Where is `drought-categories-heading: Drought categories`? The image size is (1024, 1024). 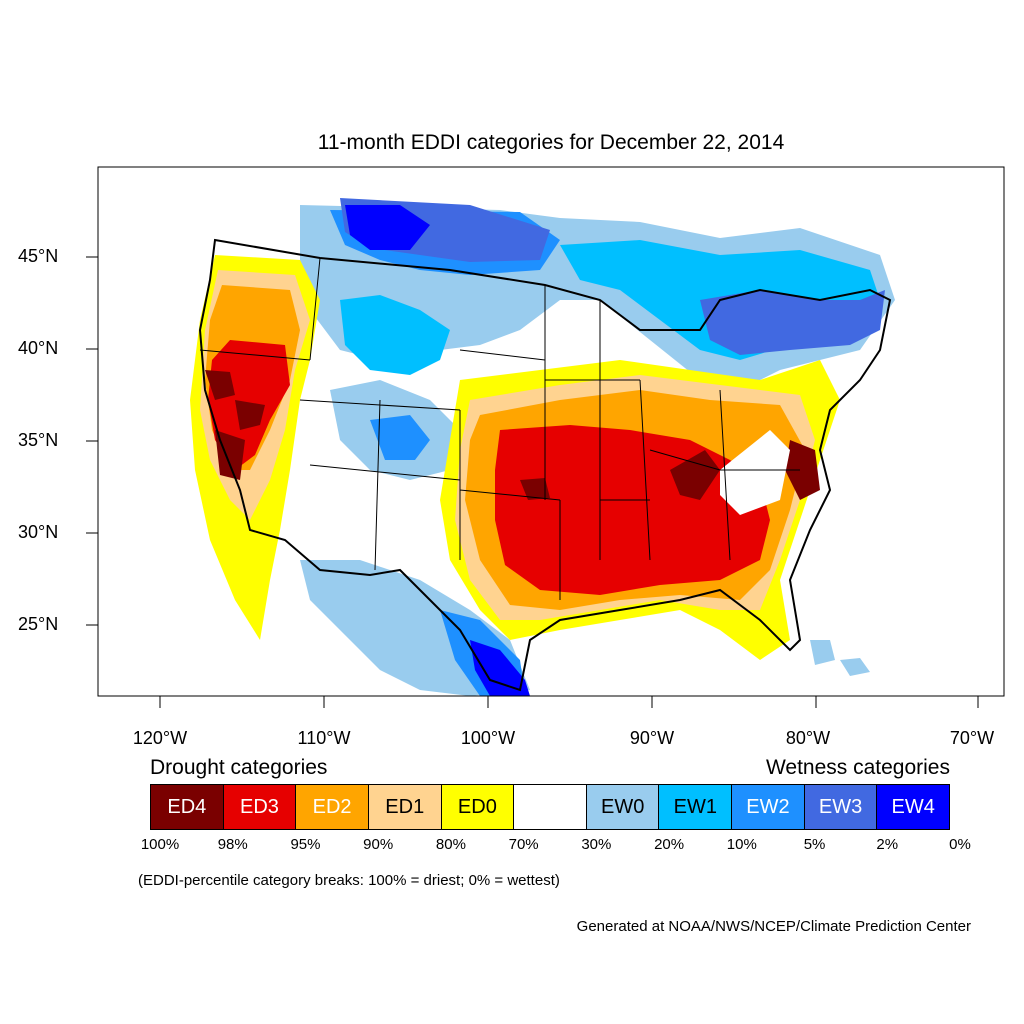 drought-categories-heading: Drought categories is located at coordinates (239, 767).